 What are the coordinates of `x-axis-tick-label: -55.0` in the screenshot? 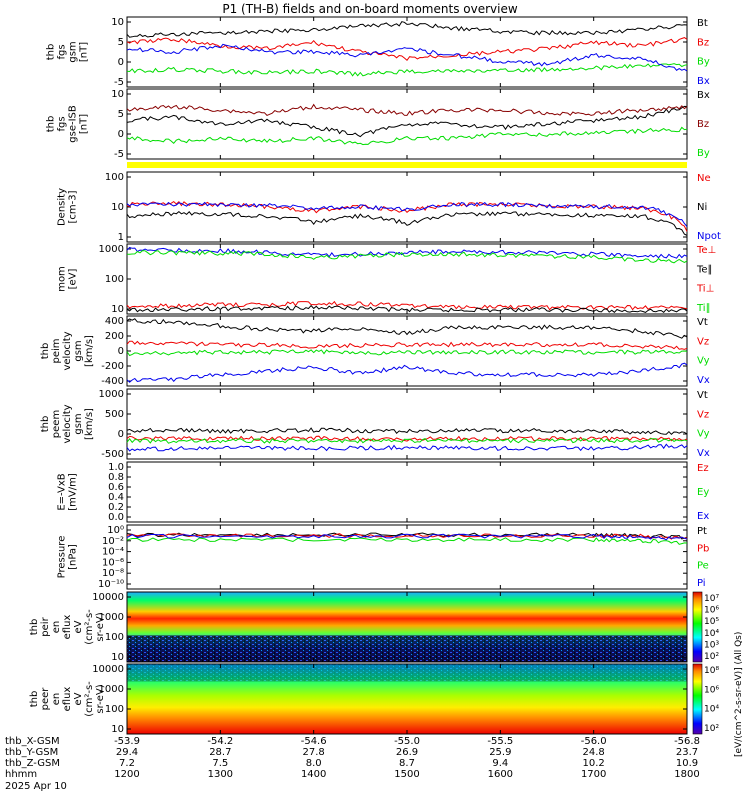 It's located at (407, 741).